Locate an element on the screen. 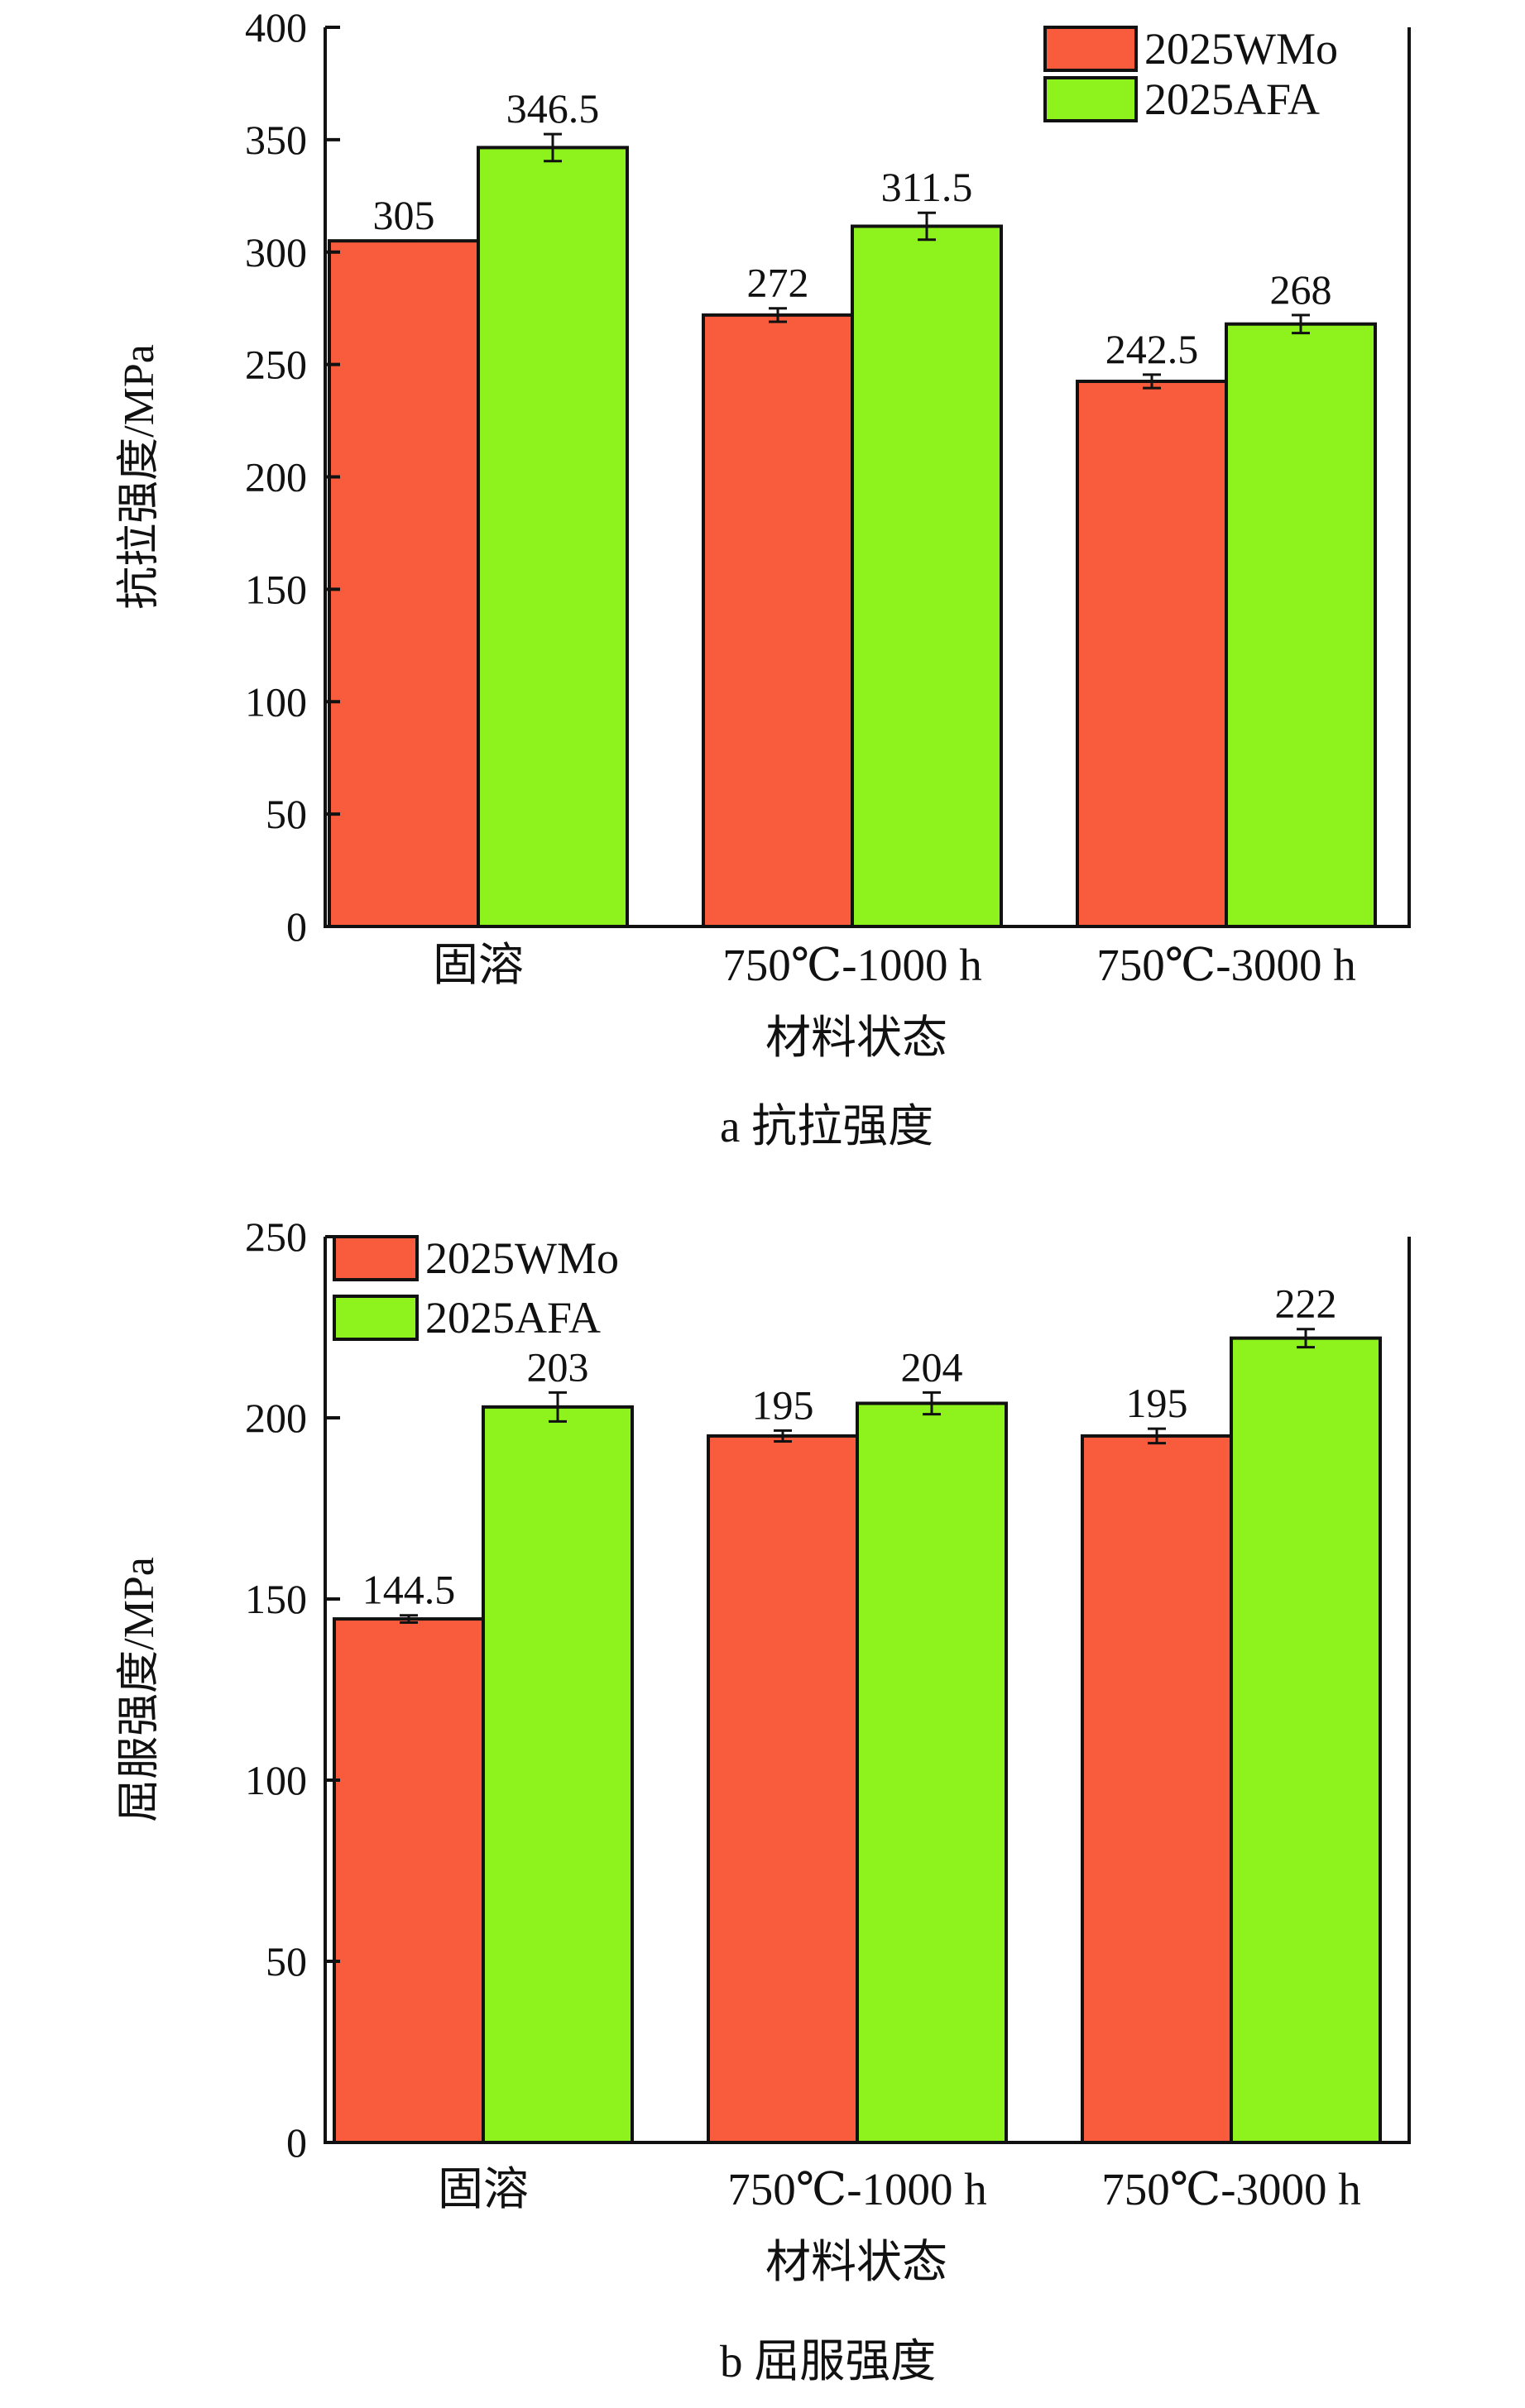  y-axis-title: 抗拉强度/MPa is located at coordinates (139, 477).